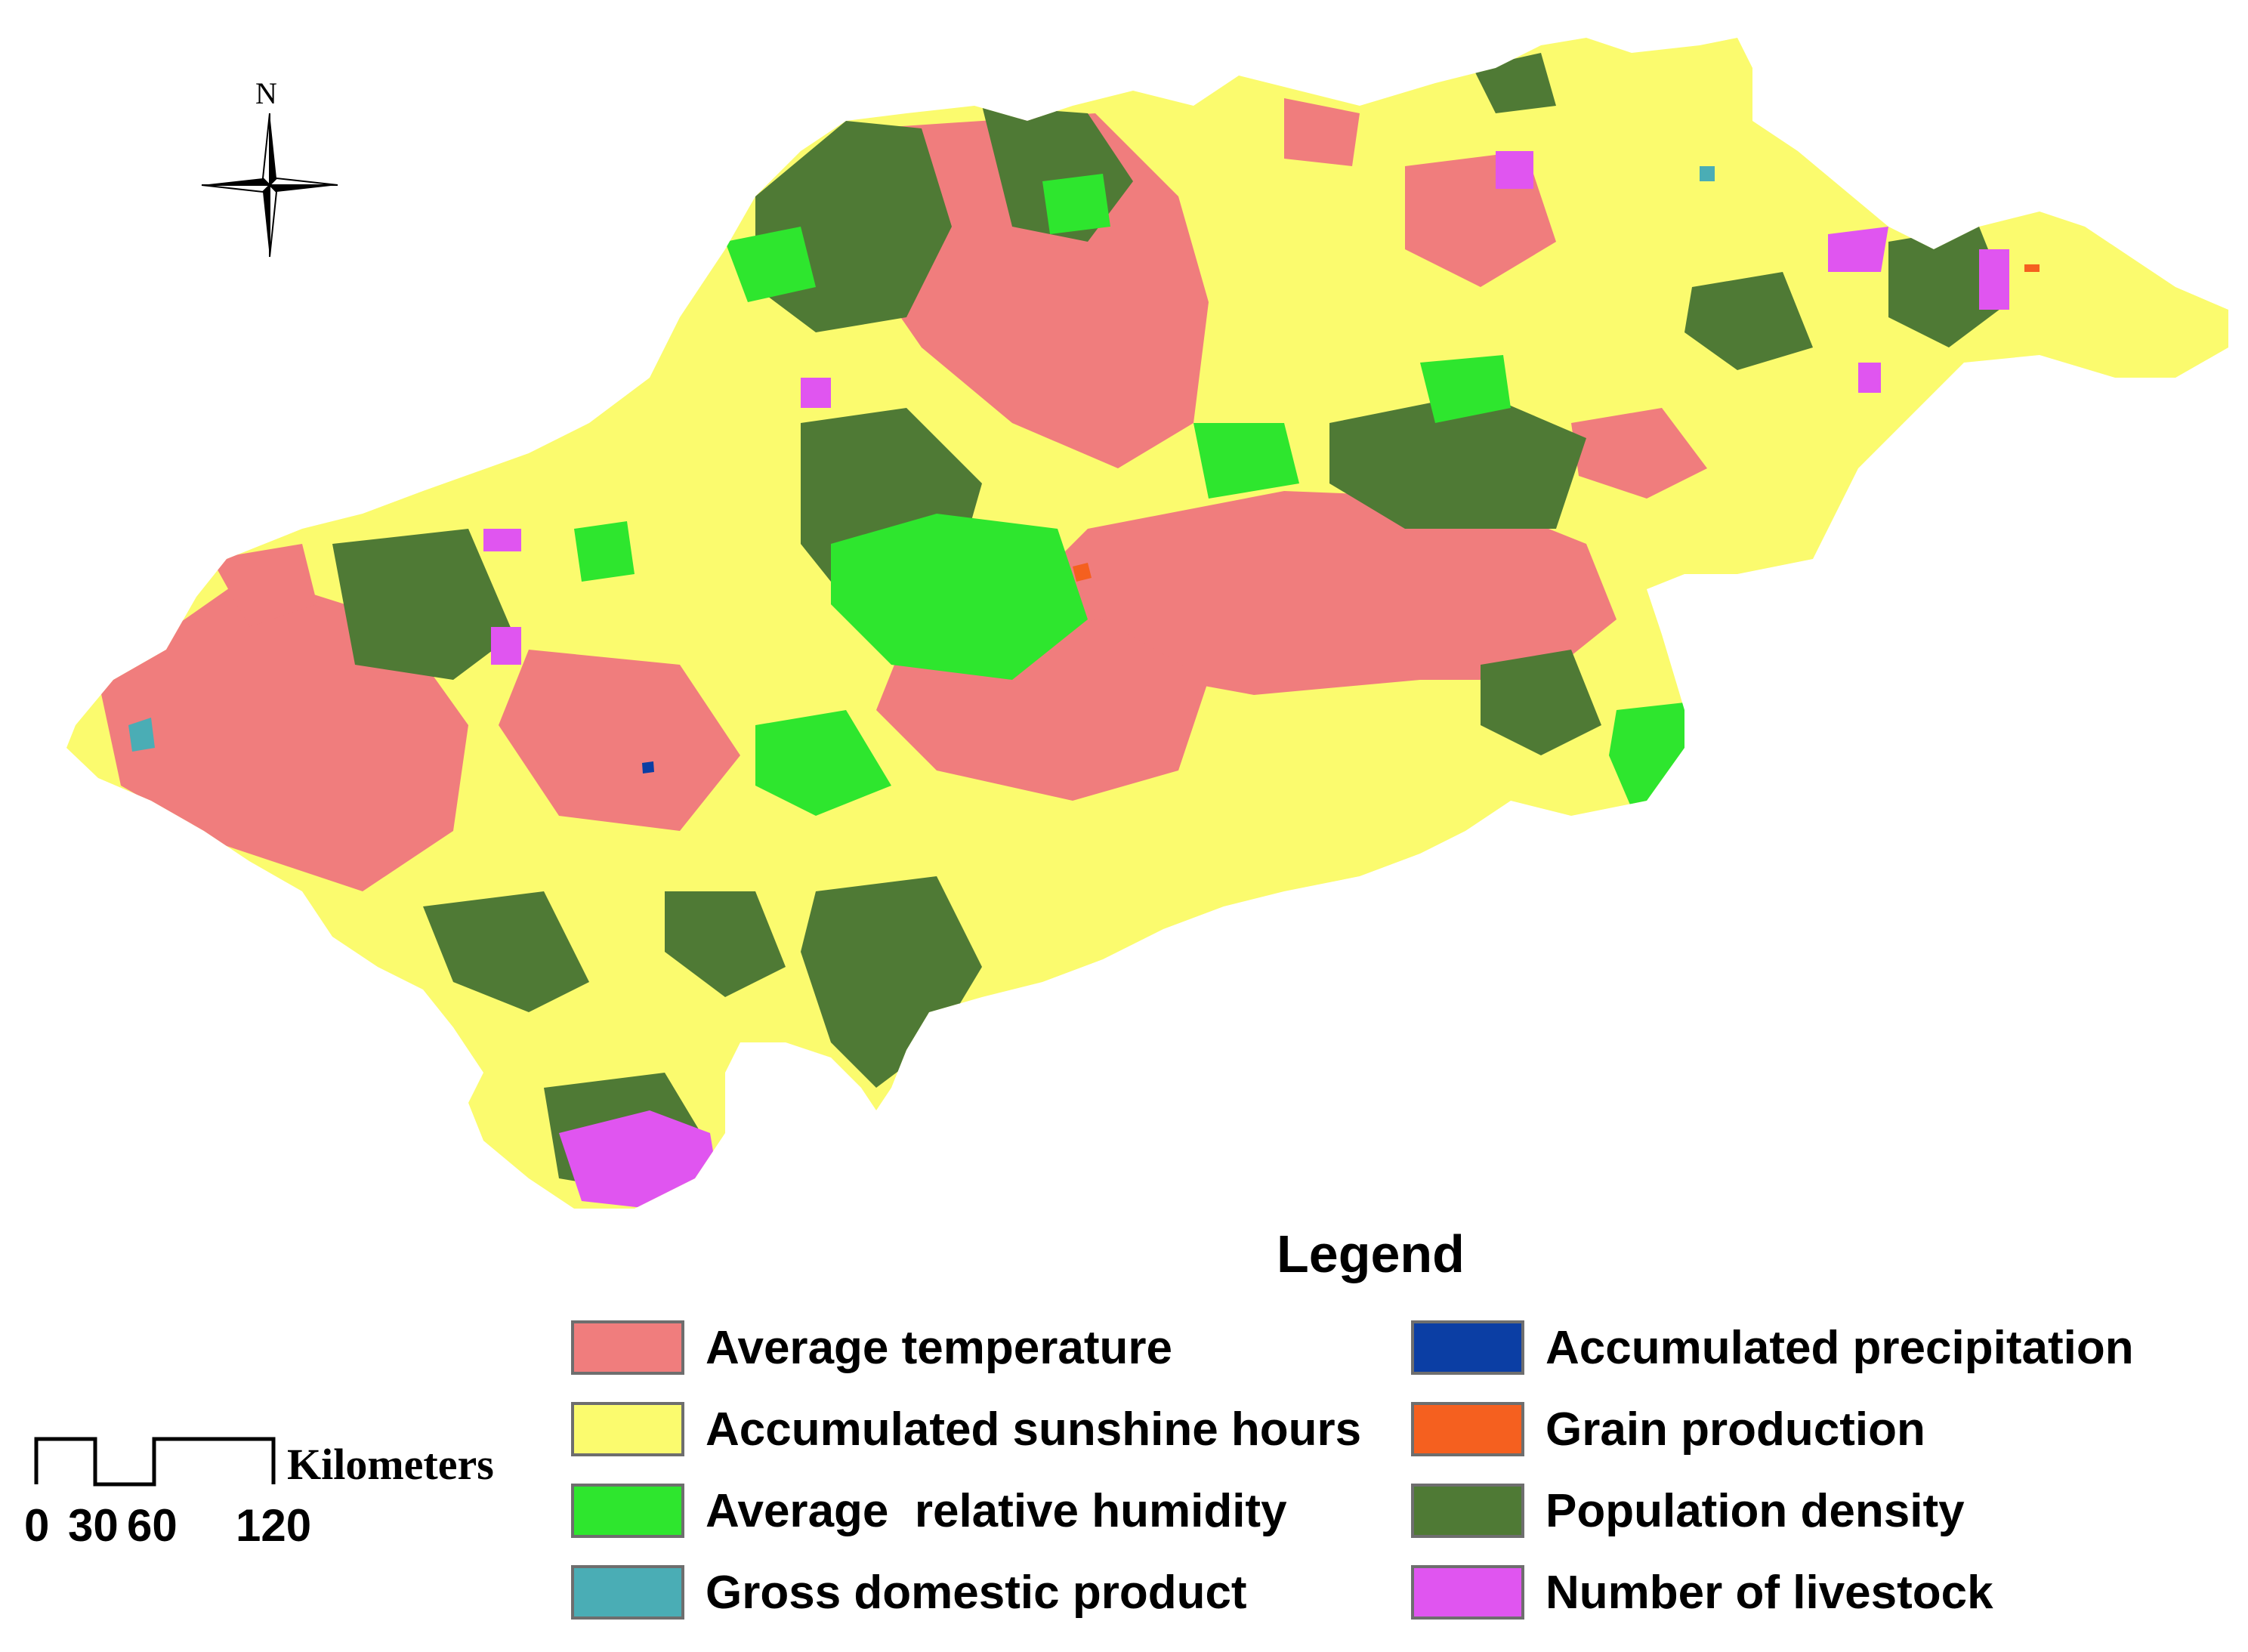 The width and height of the screenshot is (2248, 1652). I want to click on legend-title: Legend, so click(1371, 1253).